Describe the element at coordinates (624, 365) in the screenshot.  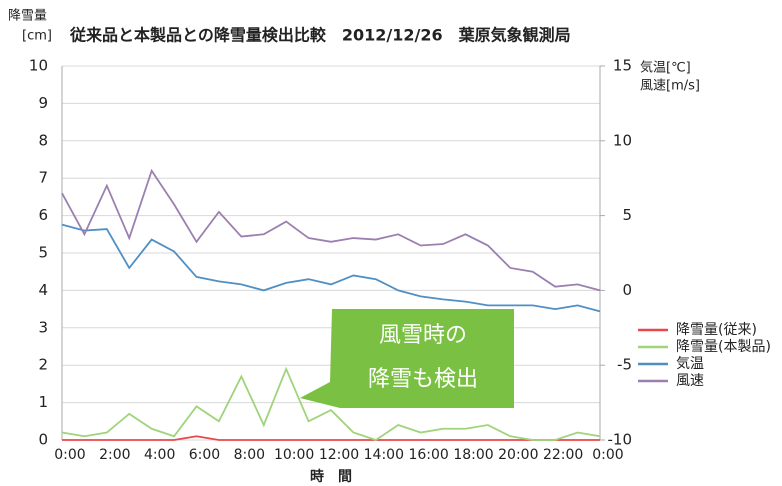
I see `y2-tick-label: -5` at that location.